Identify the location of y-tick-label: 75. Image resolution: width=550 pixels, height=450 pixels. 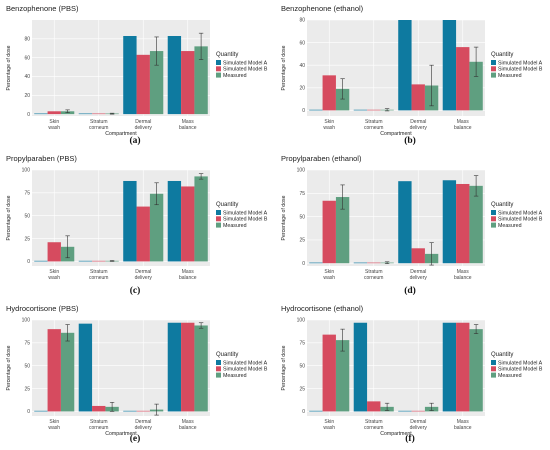
(27, 344).